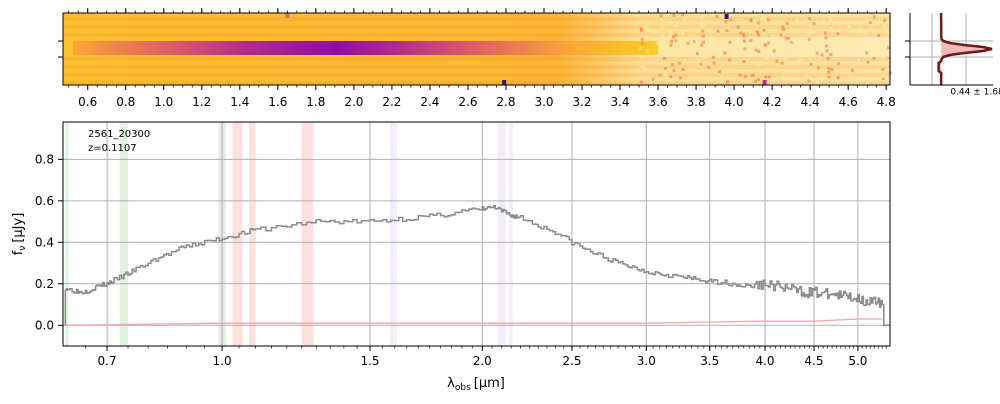 The height and width of the screenshot is (404, 1000). Describe the element at coordinates (581, 102) in the screenshot. I see `heatmap-x-tick-label: 3.2` at that location.